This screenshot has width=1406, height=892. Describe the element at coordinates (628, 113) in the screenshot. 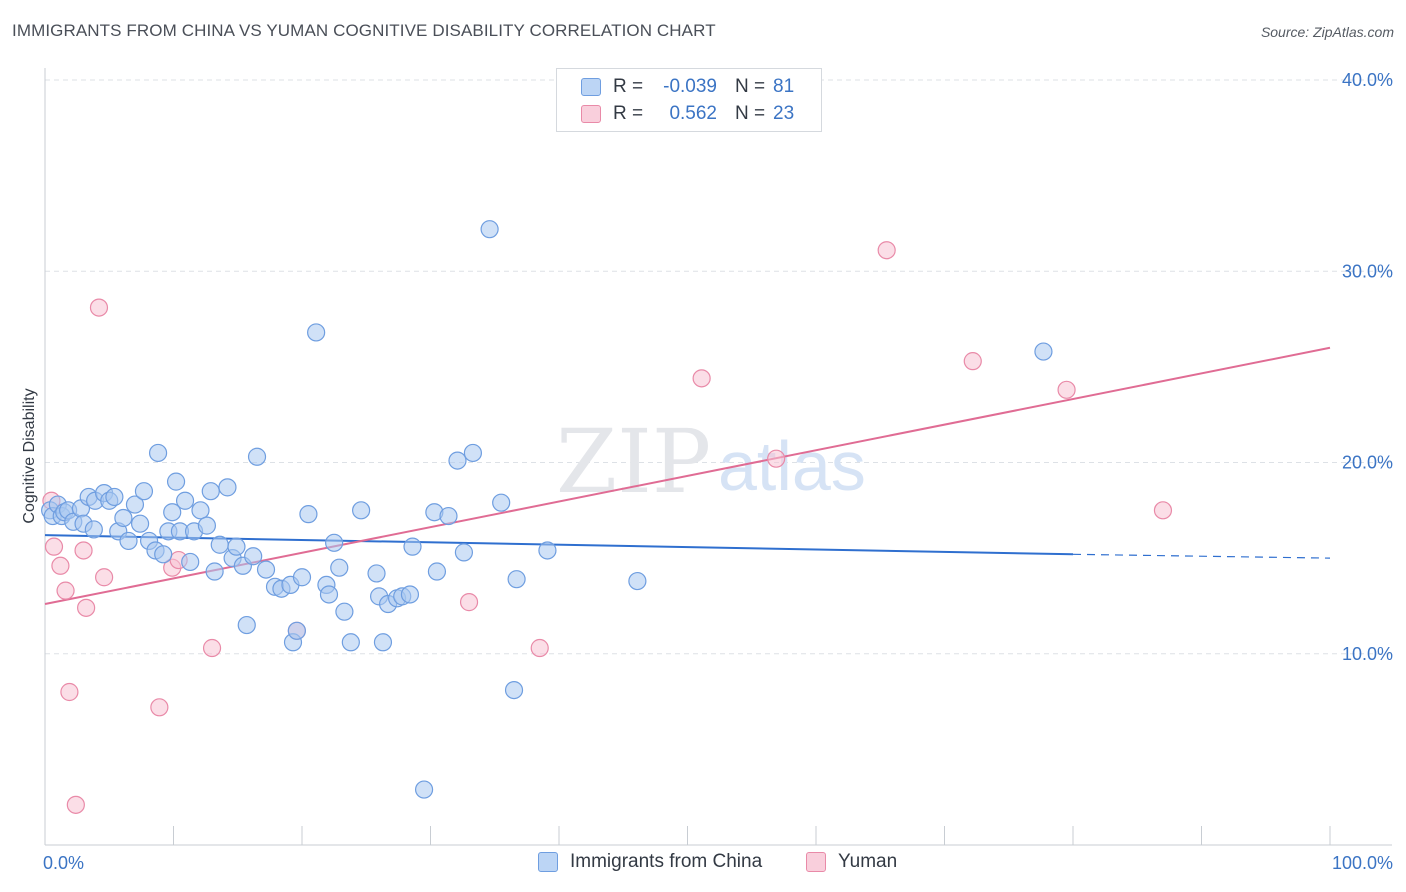

I see `legend-r-label: R =` at that location.